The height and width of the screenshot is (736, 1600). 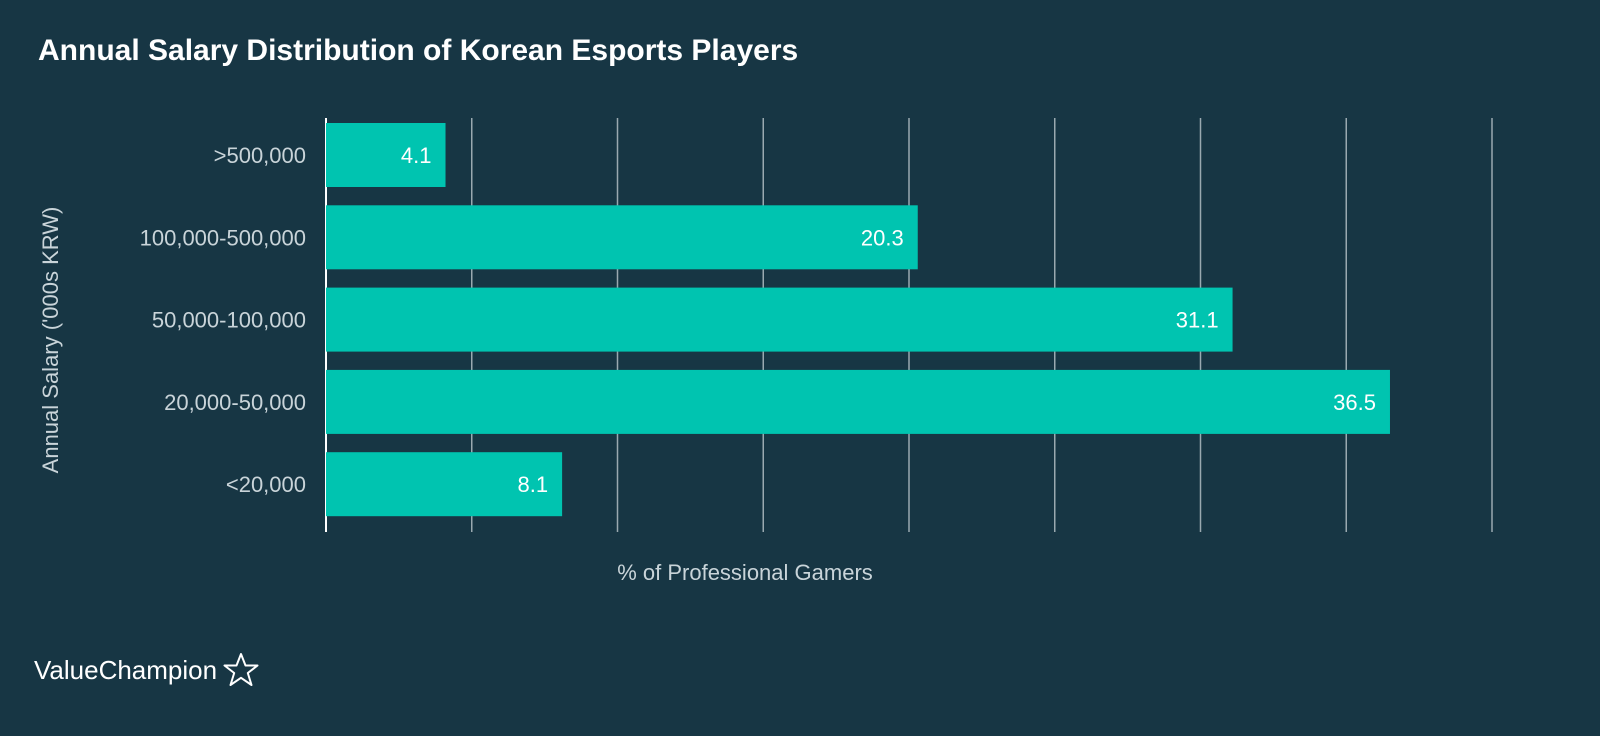 What do you see at coordinates (235, 402) in the screenshot?
I see `category-label: 20,000-50,000` at bounding box center [235, 402].